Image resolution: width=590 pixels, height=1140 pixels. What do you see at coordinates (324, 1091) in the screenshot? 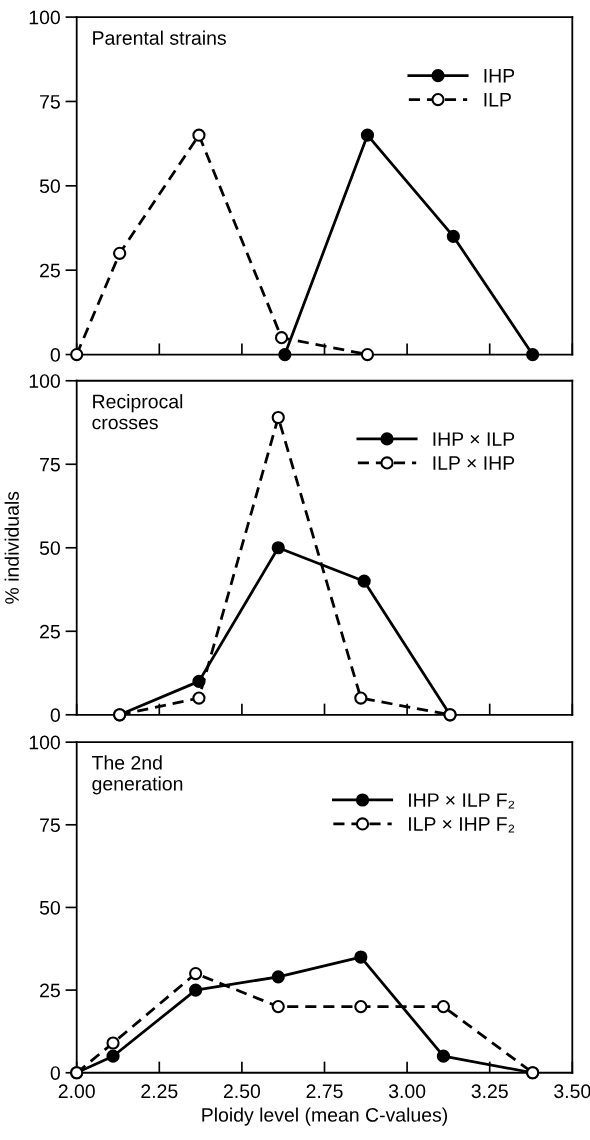
I see `x-tick-label: 2.75` at bounding box center [324, 1091].